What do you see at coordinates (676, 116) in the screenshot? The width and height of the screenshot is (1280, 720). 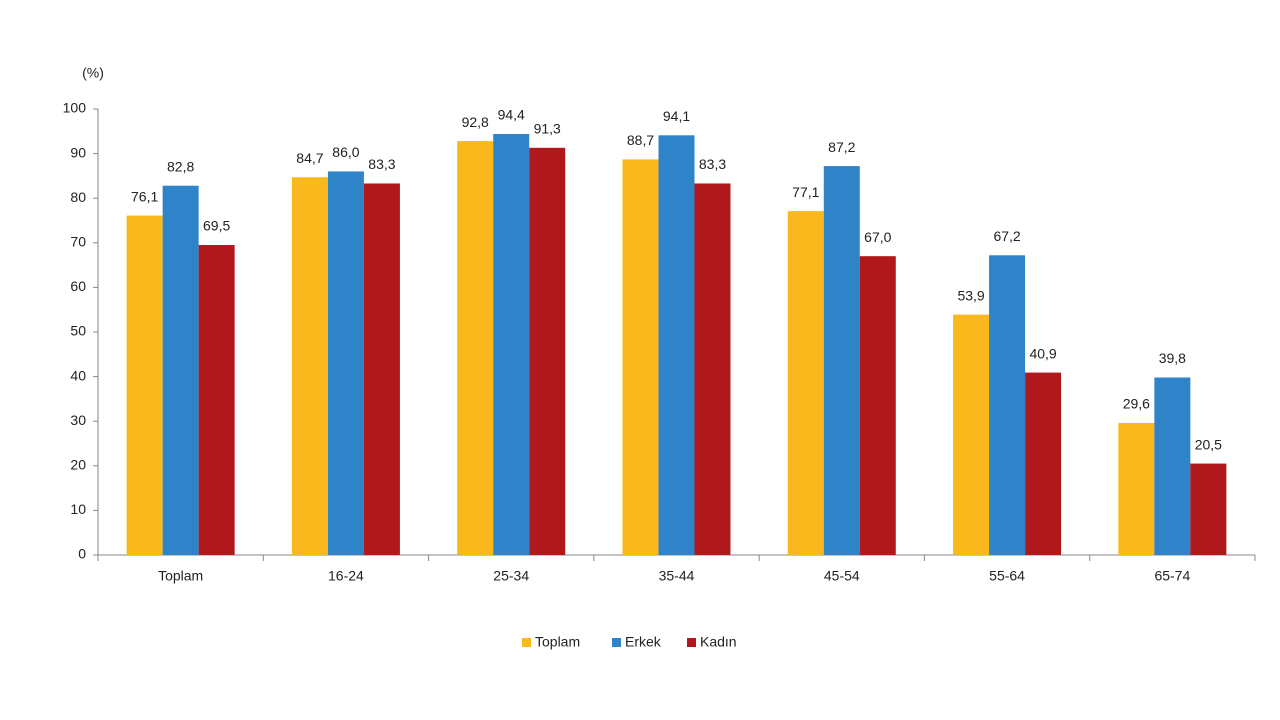 I see `value-label: 94,1` at bounding box center [676, 116].